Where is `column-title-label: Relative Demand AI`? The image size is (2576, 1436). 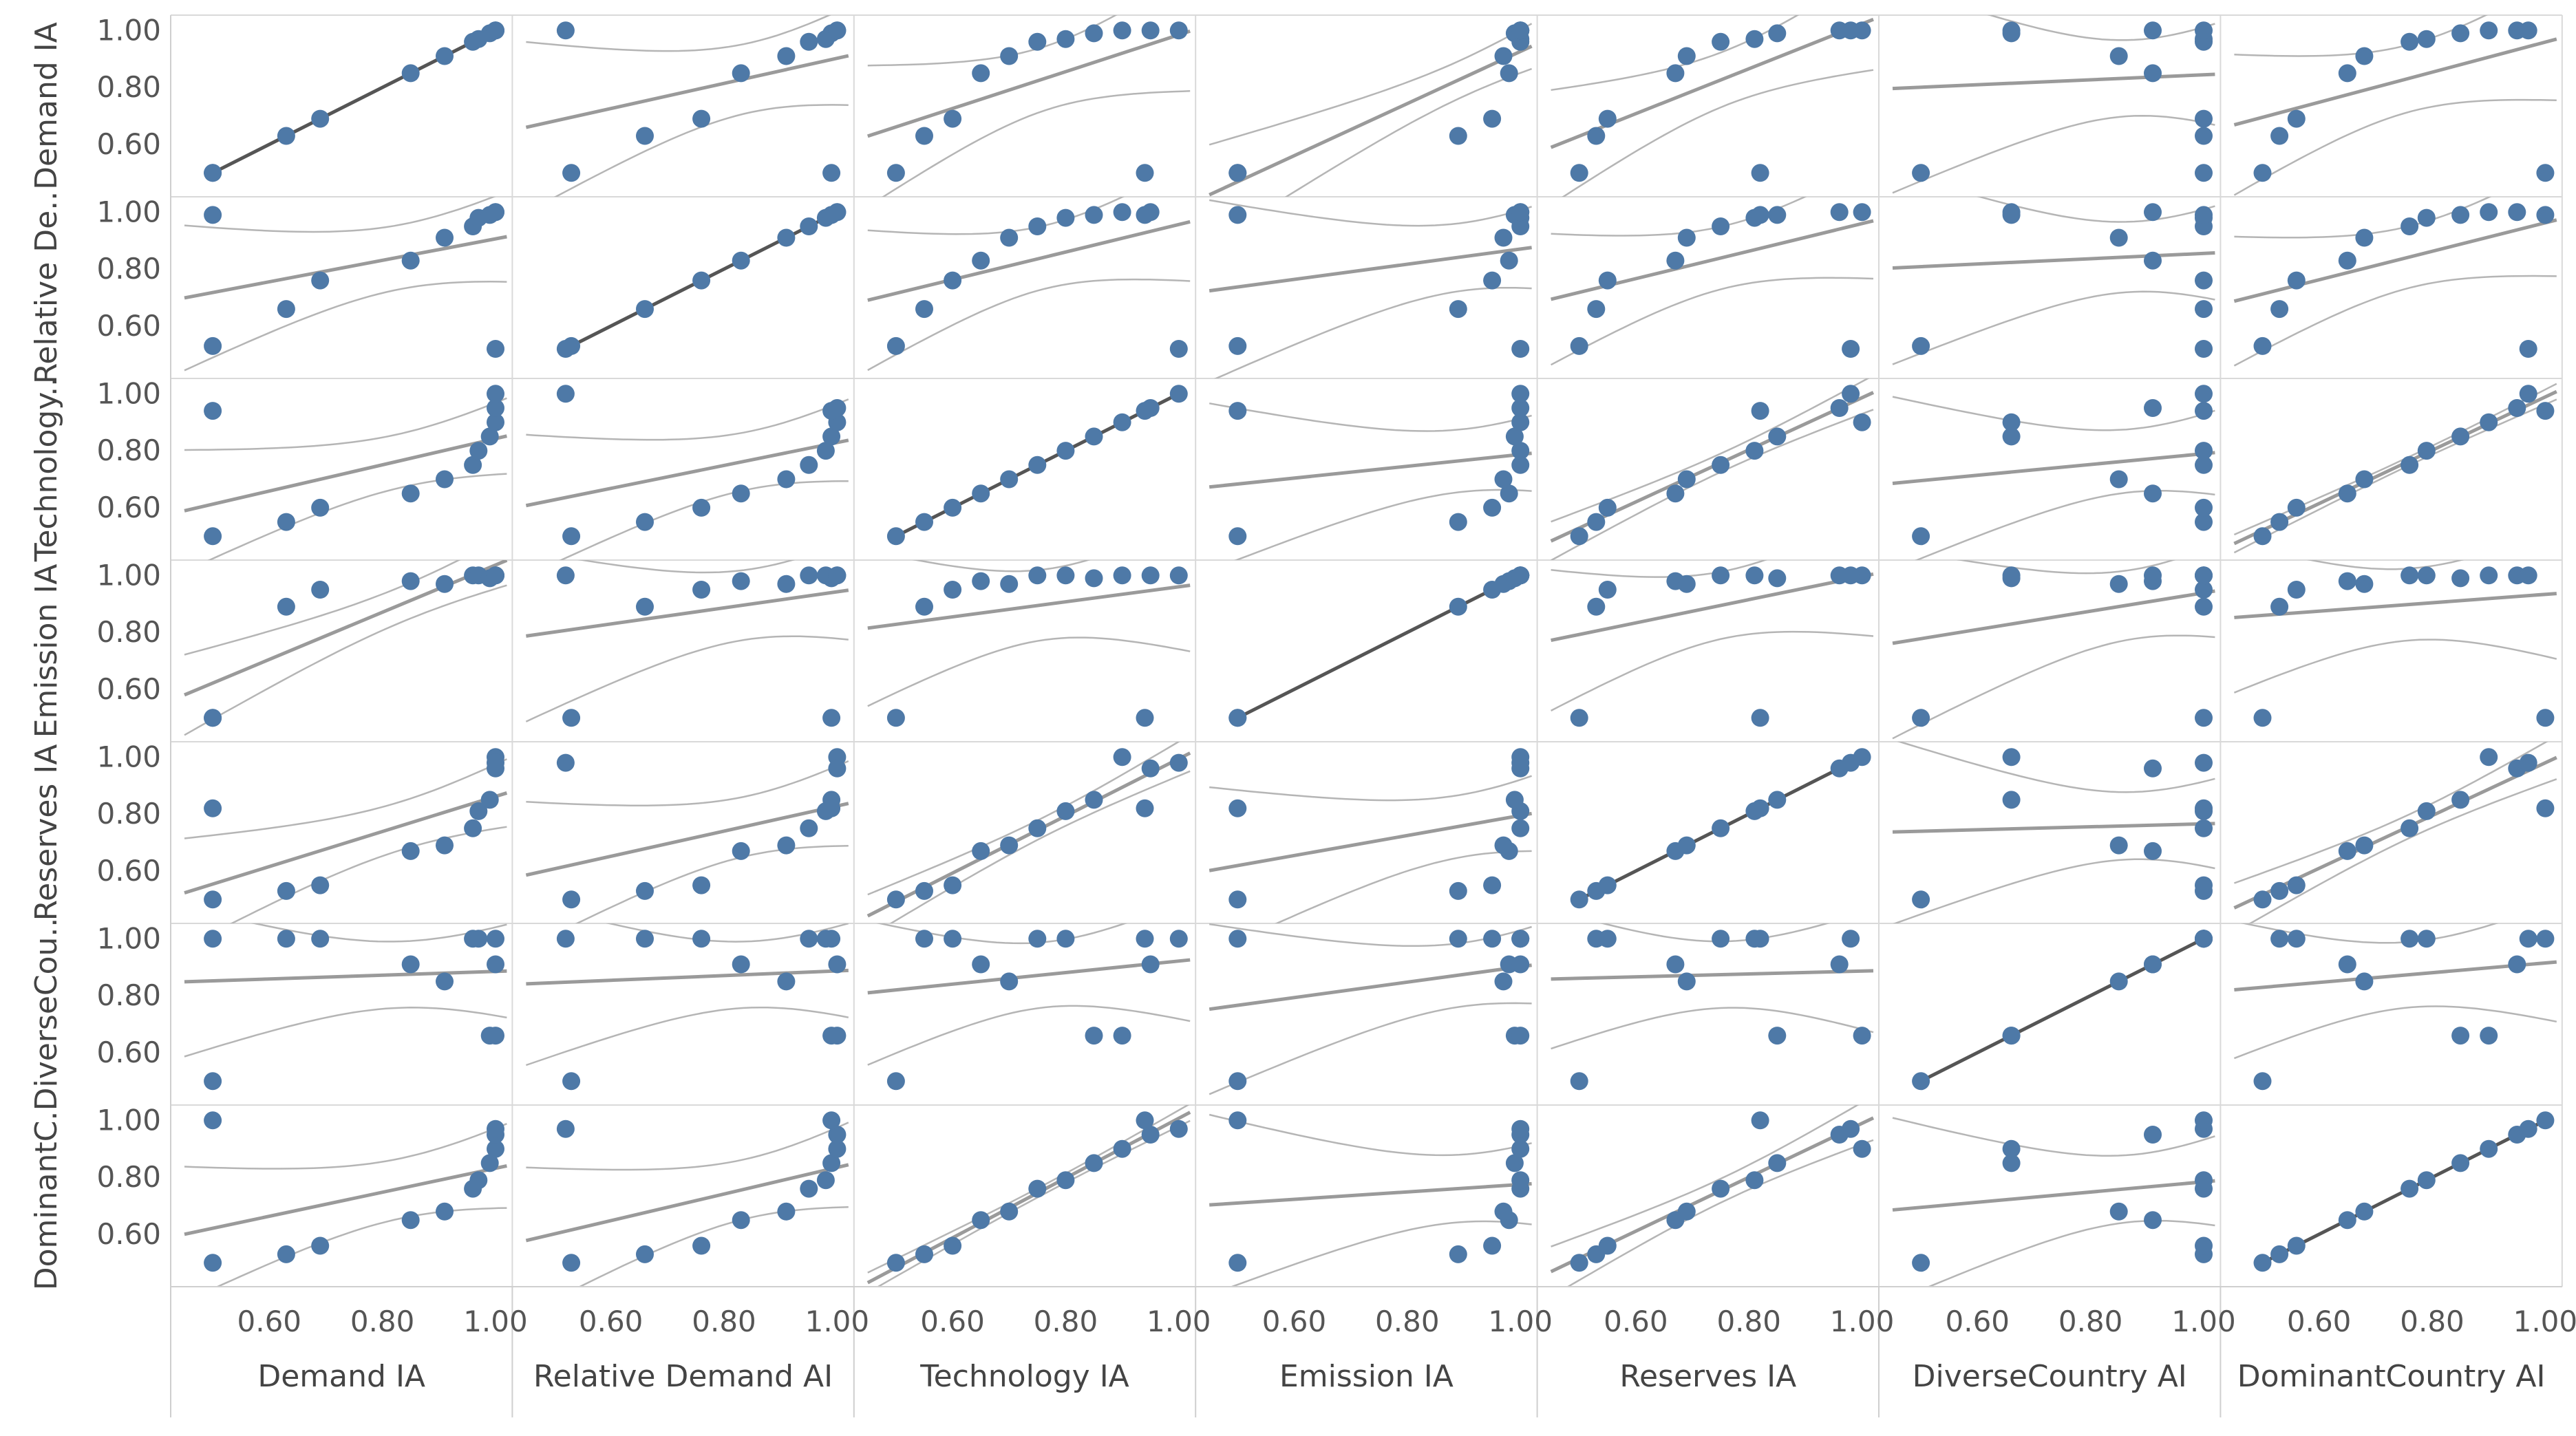 column-title-label: Relative Demand AI is located at coordinates (683, 1376).